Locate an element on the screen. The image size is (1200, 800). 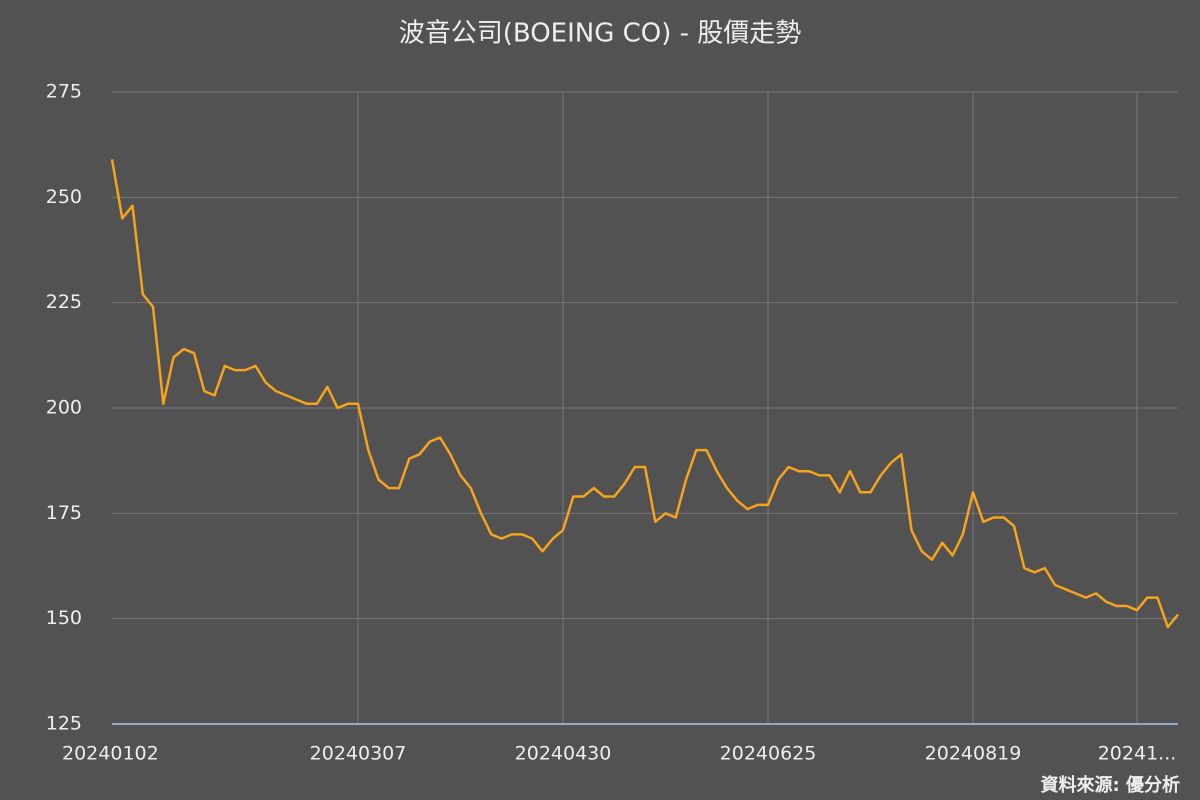
y-tick-label: 175 is located at coordinates (64, 513).